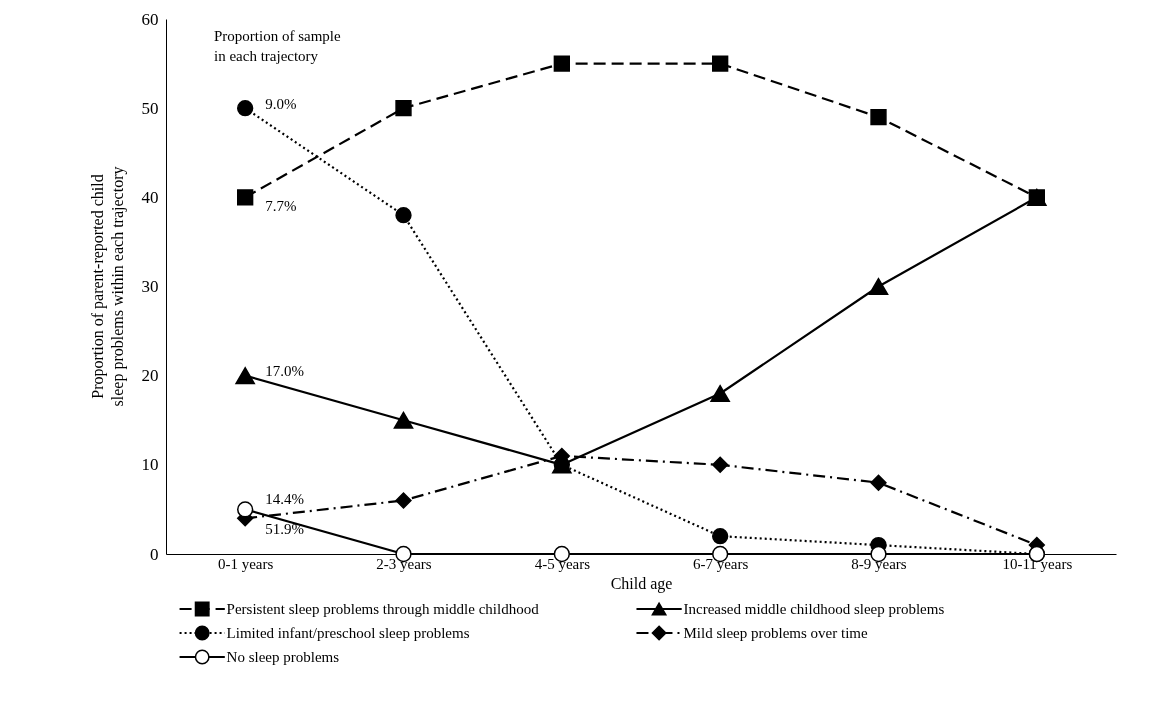 The height and width of the screenshot is (713, 1152). What do you see at coordinates (1037, 563) in the screenshot?
I see `x-tick-label: 10-11 years` at bounding box center [1037, 563].